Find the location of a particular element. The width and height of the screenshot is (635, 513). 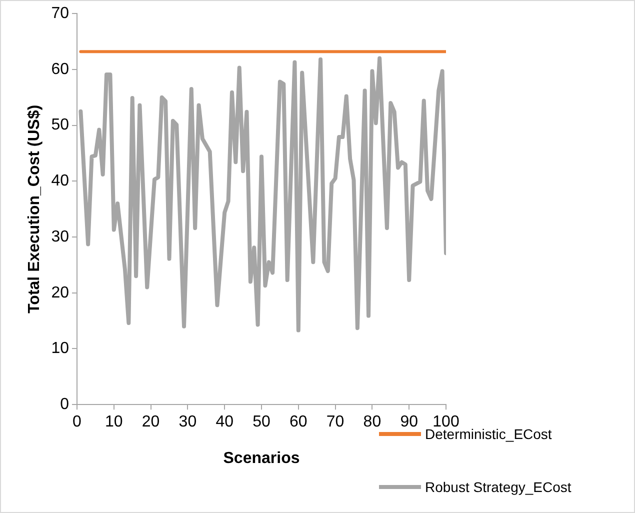

y-tick-label: 70 is located at coordinates (60, 13).